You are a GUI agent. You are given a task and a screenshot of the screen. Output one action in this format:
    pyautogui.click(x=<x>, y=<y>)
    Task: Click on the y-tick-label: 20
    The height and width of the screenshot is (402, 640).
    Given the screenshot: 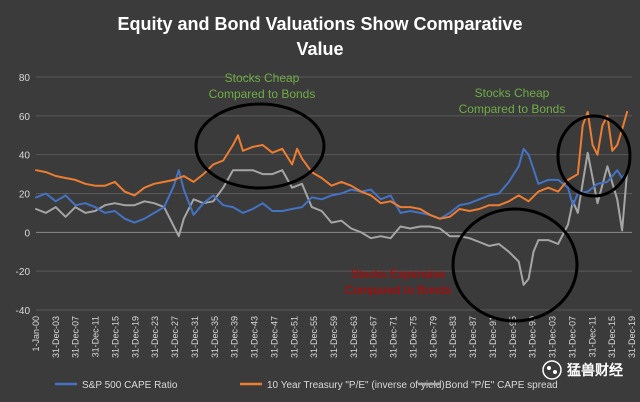 What is the action you would take?
    pyautogui.click(x=25, y=195)
    